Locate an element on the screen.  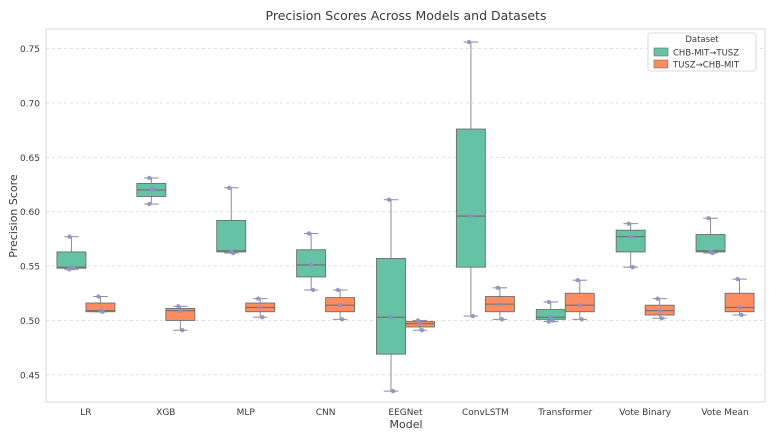
x-tick-label: XGB is located at coordinates (165, 413).